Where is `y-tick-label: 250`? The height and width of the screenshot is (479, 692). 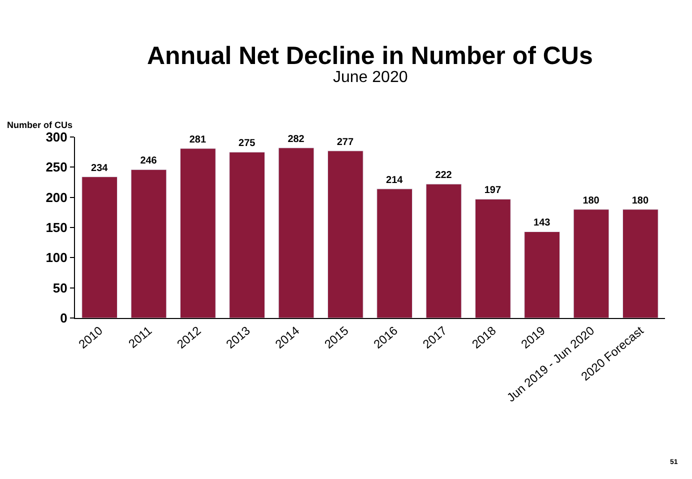 y-tick-label: 250 is located at coordinates (57, 167).